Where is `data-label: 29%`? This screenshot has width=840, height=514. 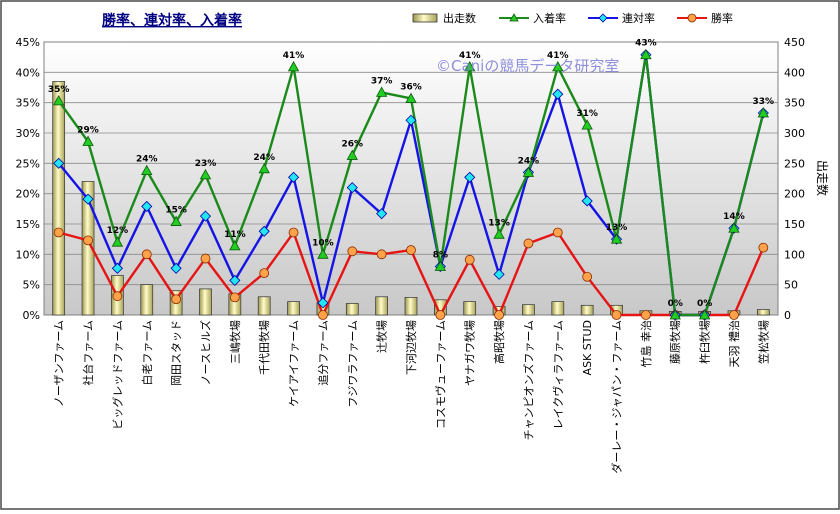 data-label: 29% is located at coordinates (88, 130).